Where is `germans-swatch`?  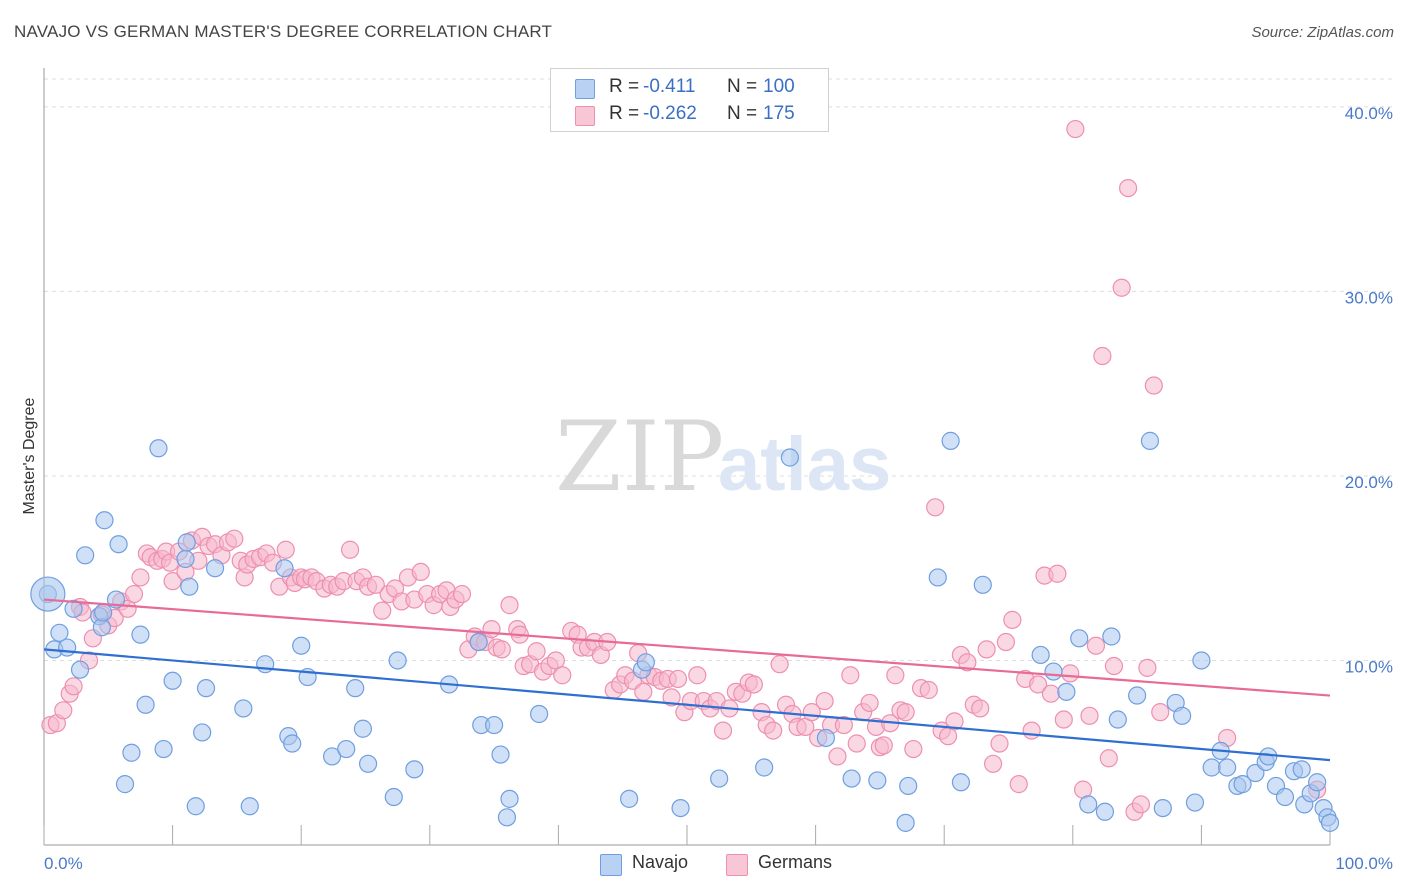
germans-swatch is located at coordinates (585, 116).